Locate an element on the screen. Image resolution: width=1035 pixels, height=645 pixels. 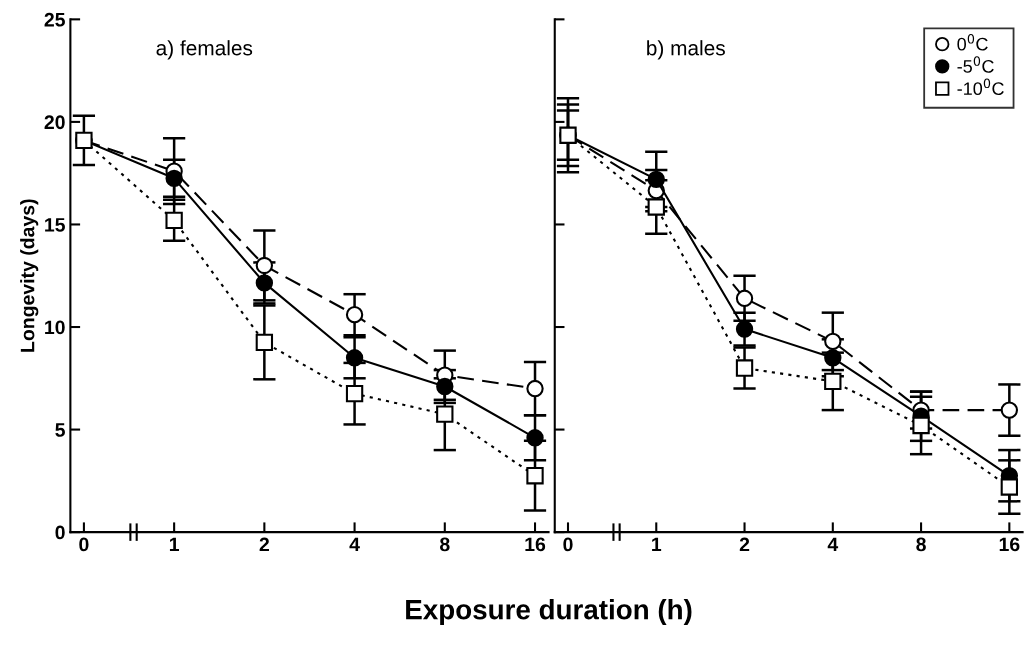
text: a) females is located at coordinates (204, 50).